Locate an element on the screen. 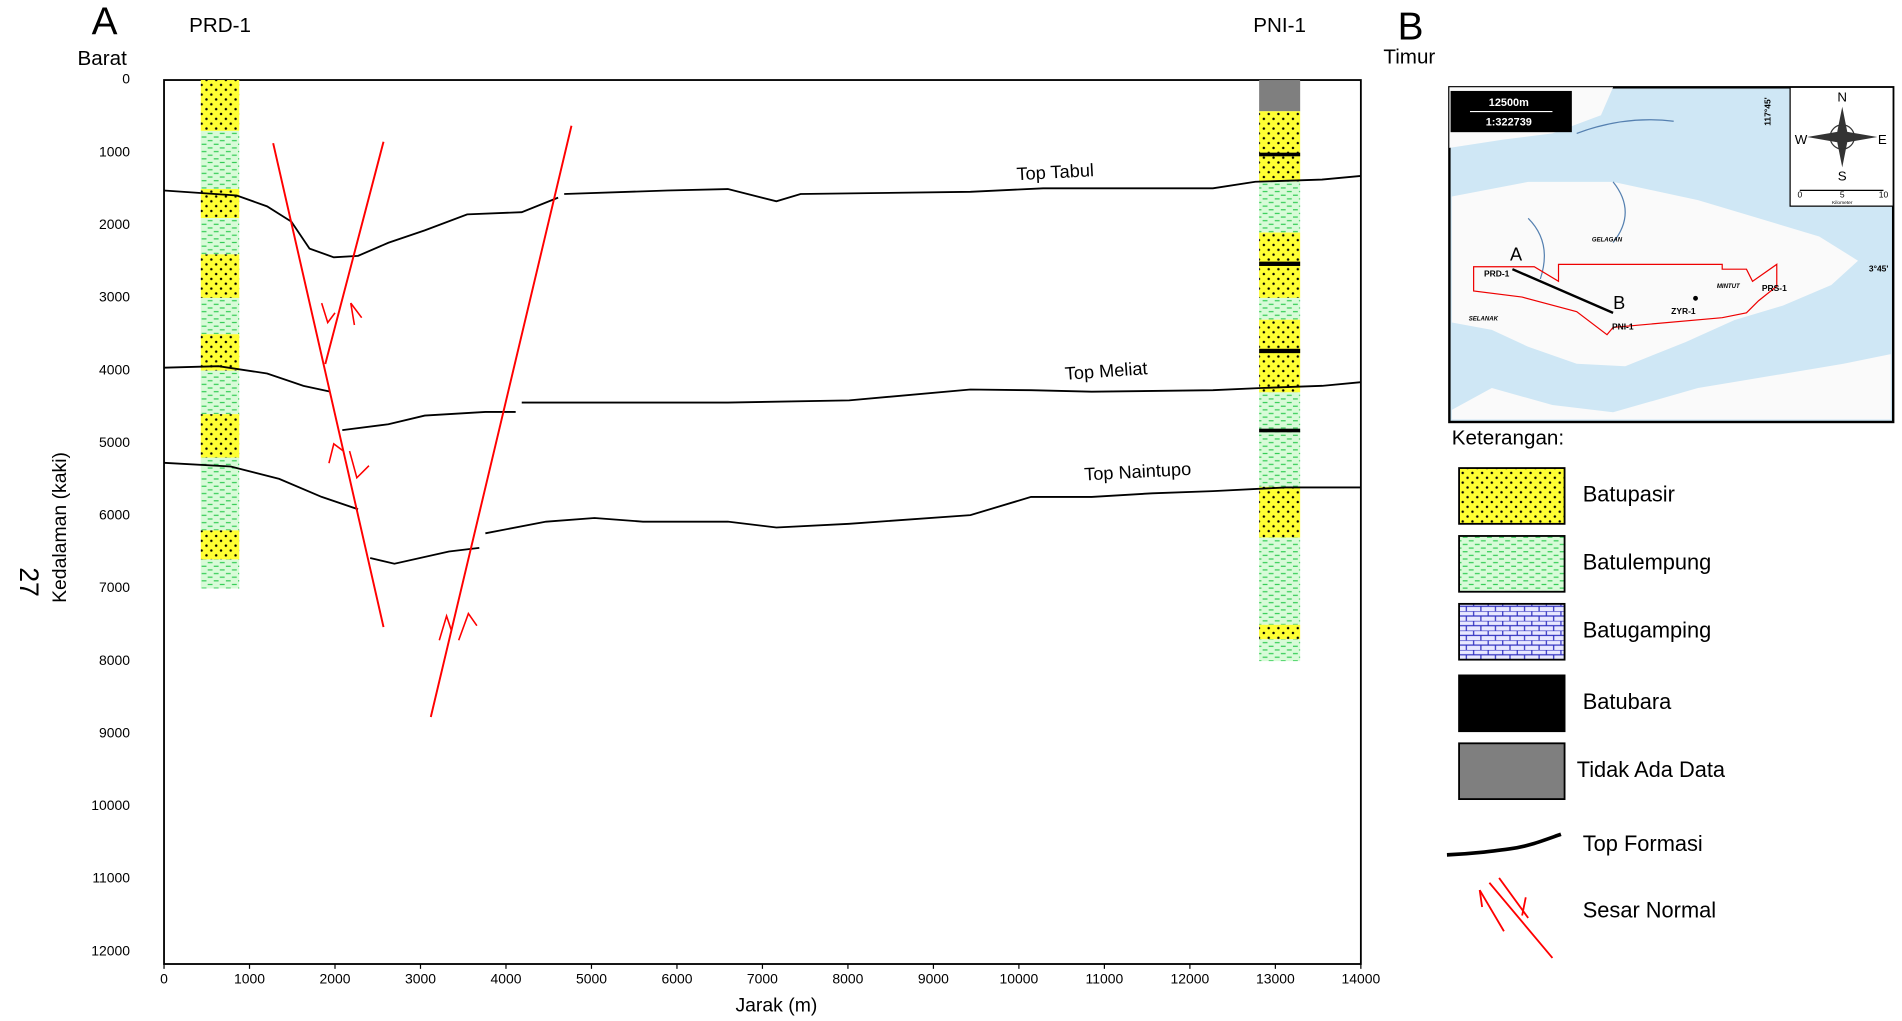  y-tick-label: 8000 is located at coordinates (114, 660).